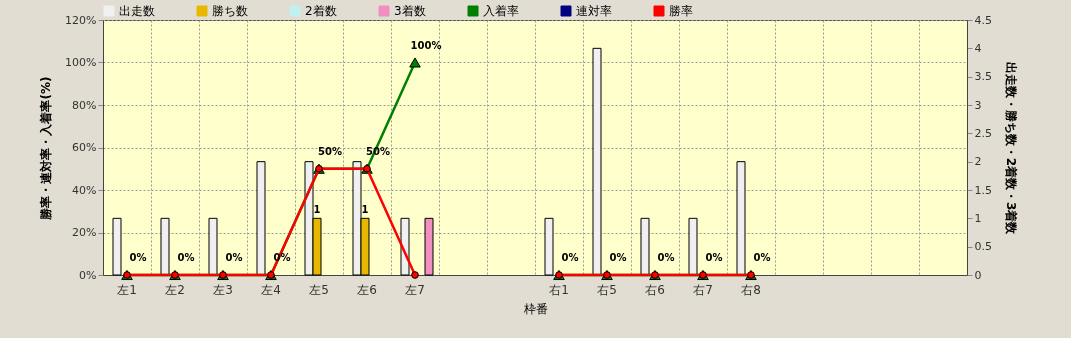  I want to click on x-tick-label: 左6, so click(367, 289).